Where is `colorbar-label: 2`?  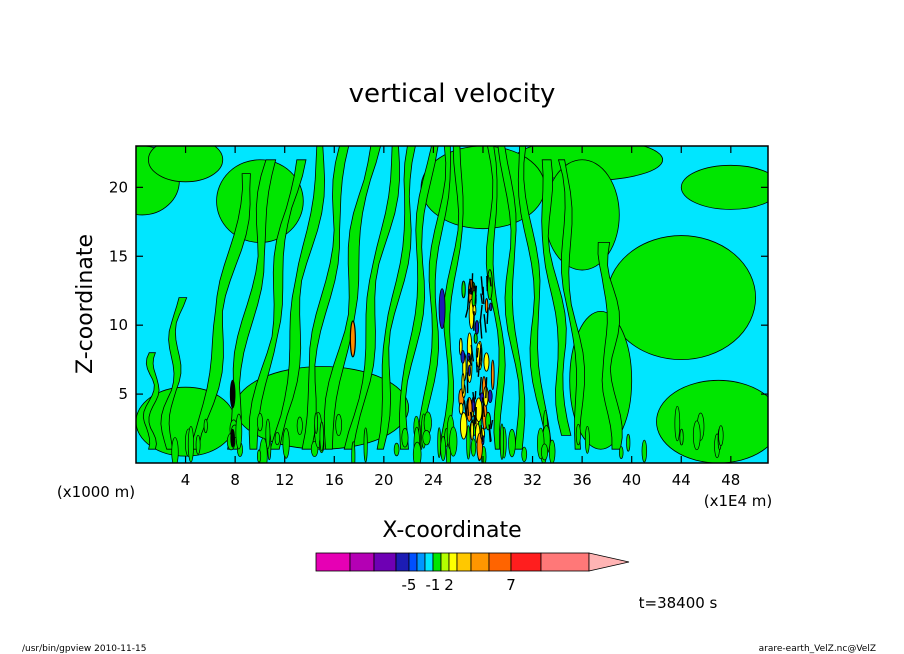 colorbar-label: 2 is located at coordinates (449, 585).